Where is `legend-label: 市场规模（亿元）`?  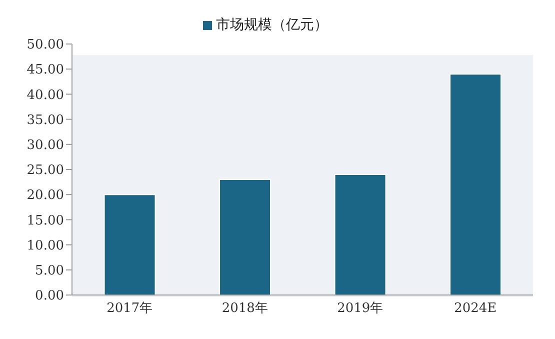
legend-label: 市场规模（亿元） is located at coordinates (272, 25).